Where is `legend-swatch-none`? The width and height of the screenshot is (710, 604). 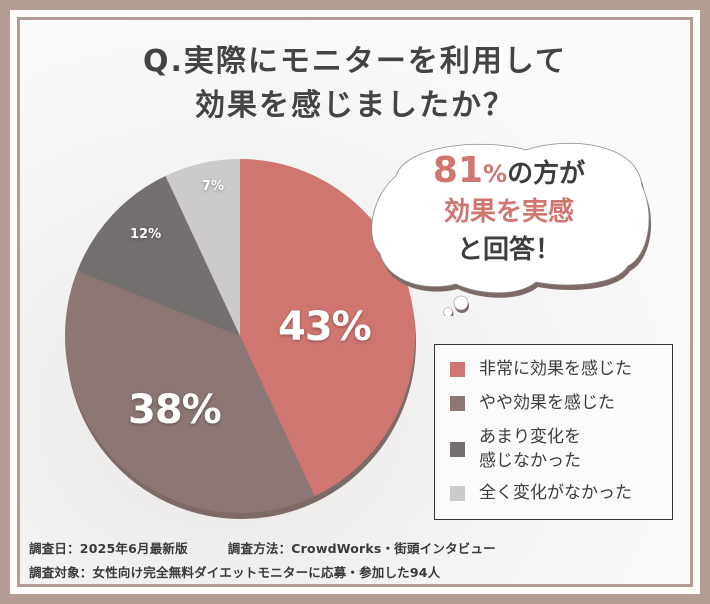 legend-swatch-none is located at coordinates (457, 493).